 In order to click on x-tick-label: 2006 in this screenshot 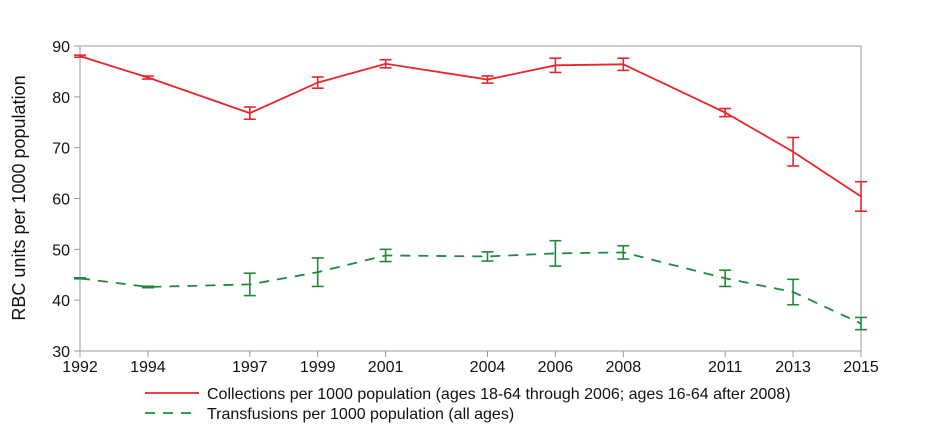, I will do `click(556, 367)`.